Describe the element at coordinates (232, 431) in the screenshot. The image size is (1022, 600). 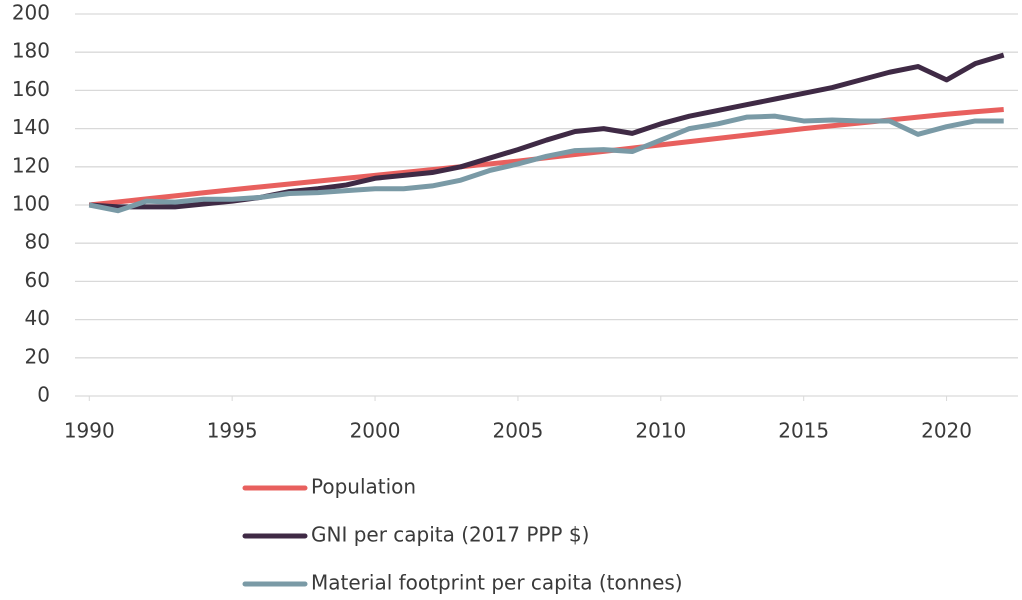
I see `x-tick-label: 1995` at that location.